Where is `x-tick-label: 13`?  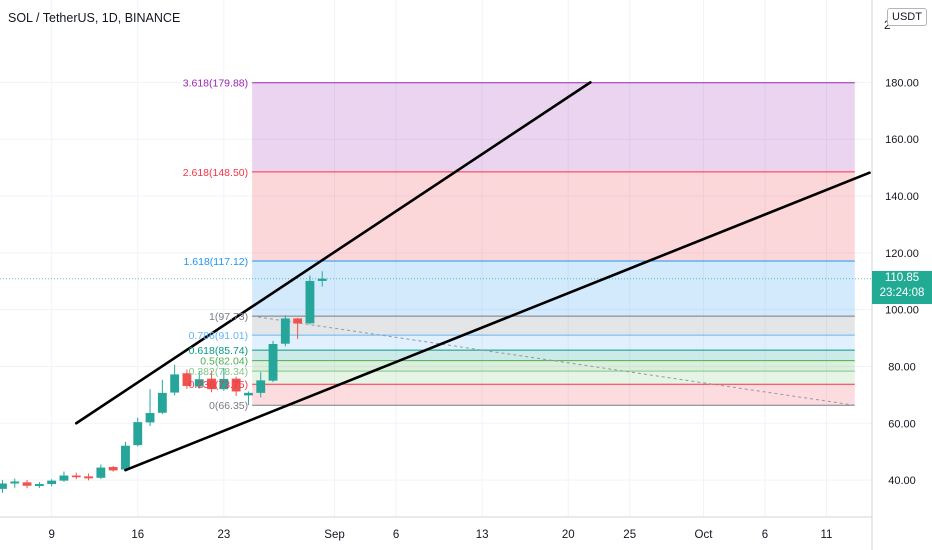
x-tick-label: 13 is located at coordinates (482, 535).